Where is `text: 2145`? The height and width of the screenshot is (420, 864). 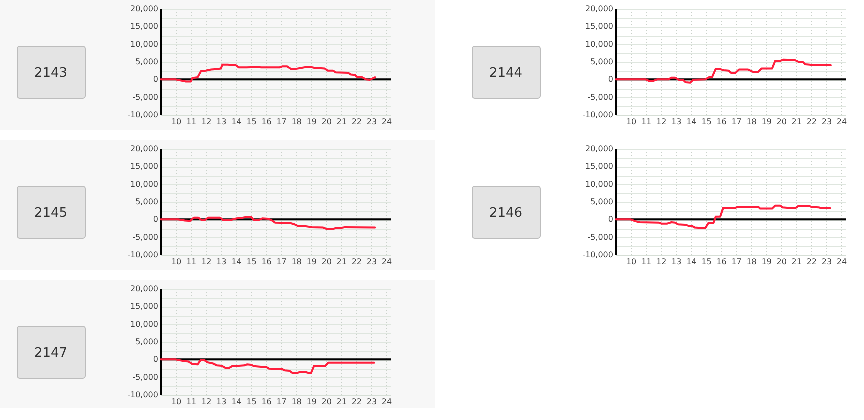
text: 2145 is located at coordinates (51, 213).